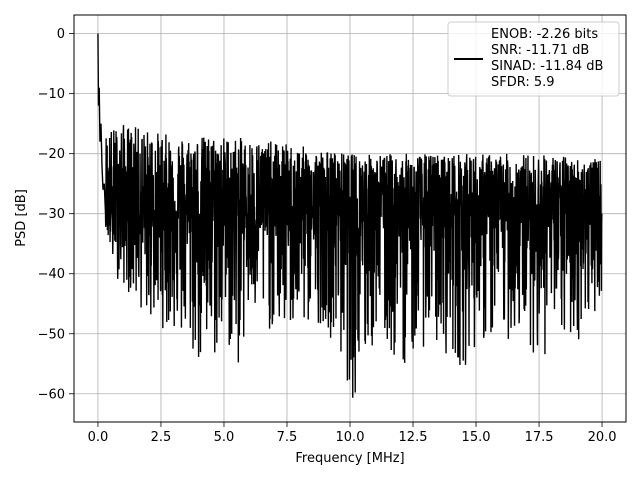 The width and height of the screenshot is (640, 480). Describe the element at coordinates (350, 437) in the screenshot. I see `x-tick-label: 10.0` at that location.